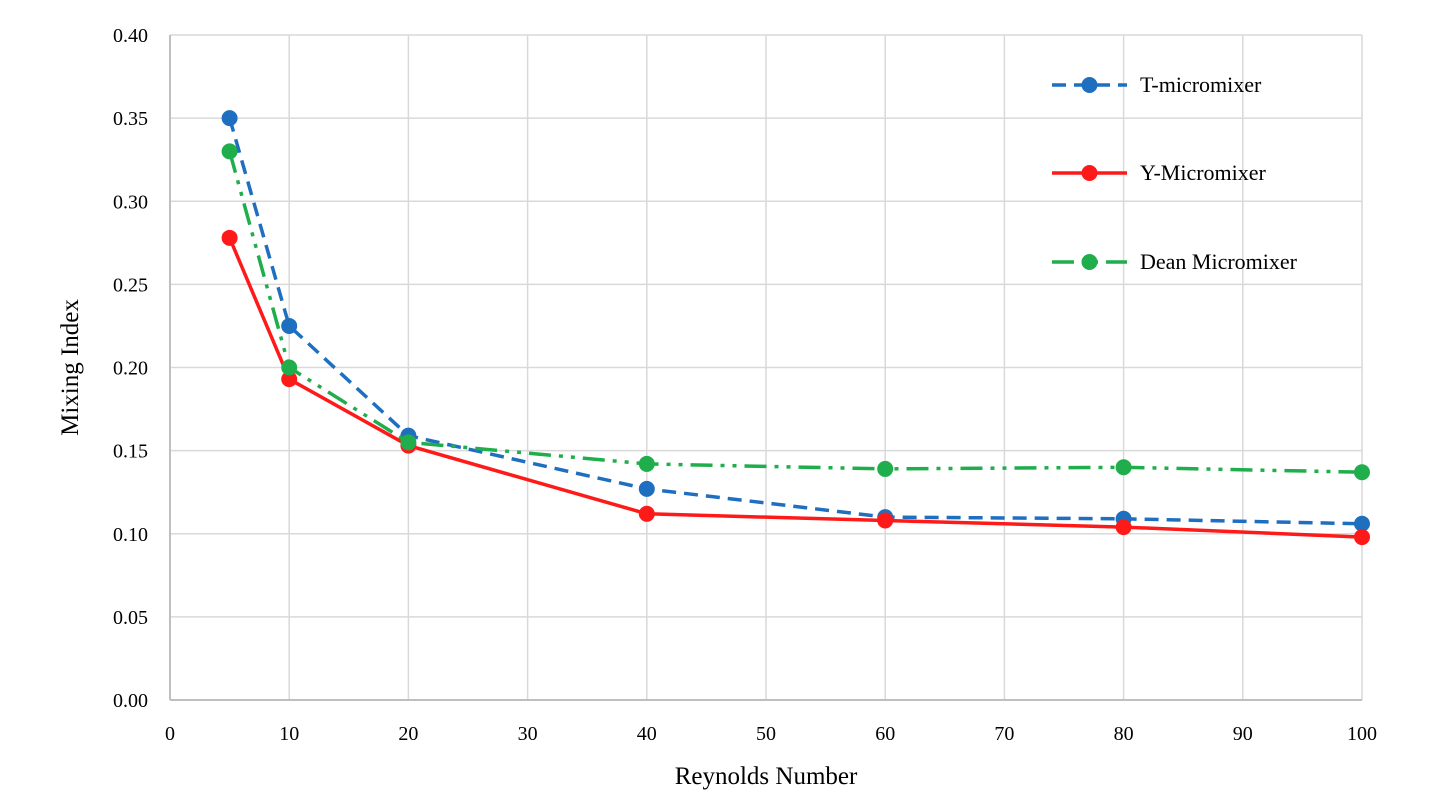  I want to click on x-axis-title: Reynolds Number, so click(766, 776).